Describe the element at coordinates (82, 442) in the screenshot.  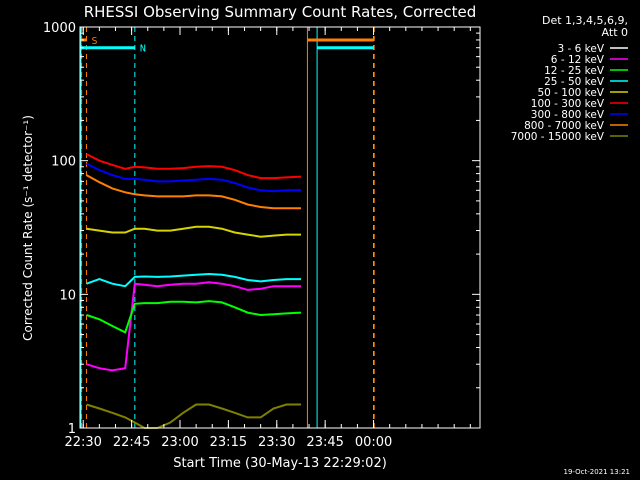
I see `x-tick-label-0: 22:30` at that location.